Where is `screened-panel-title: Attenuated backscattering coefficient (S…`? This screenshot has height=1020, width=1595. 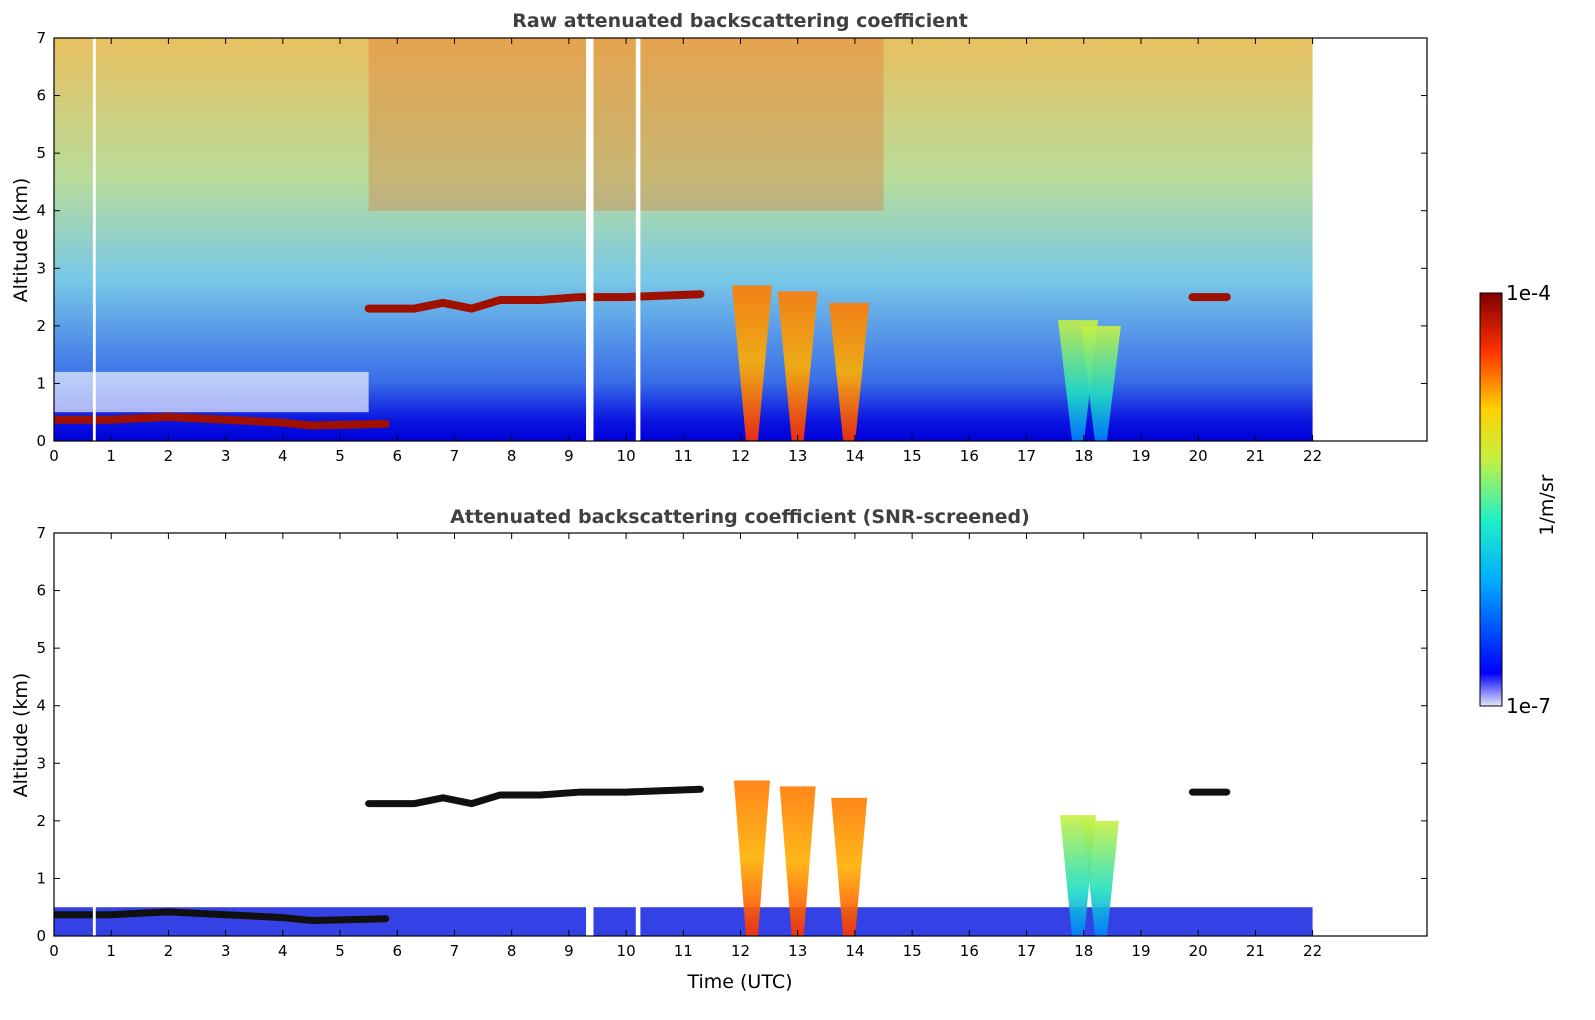
screened-panel-title: Attenuated backscattering coefficient (S… is located at coordinates (740, 517).